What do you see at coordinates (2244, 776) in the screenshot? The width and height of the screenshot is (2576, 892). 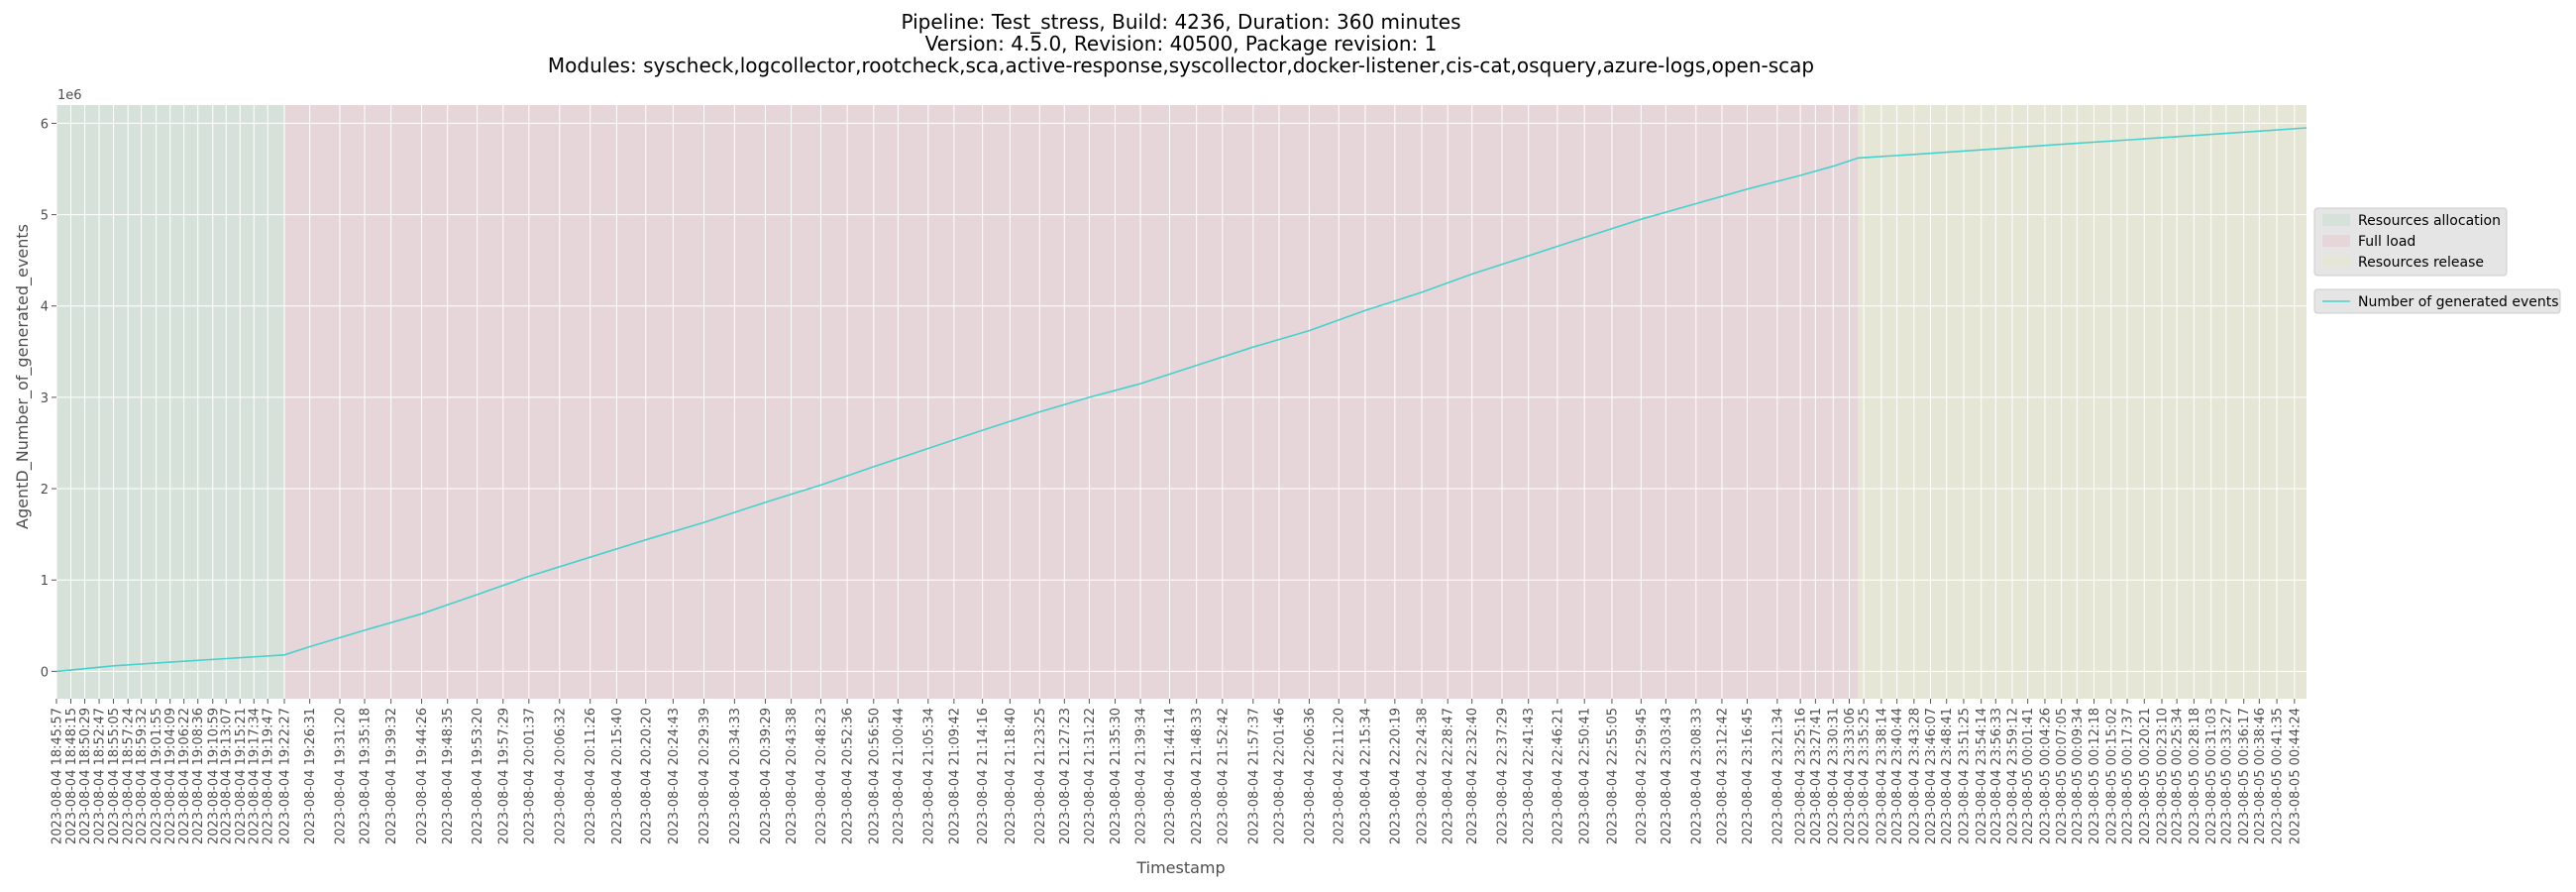 I see `x-tick-label: 2023-08-05 00:36:17` at bounding box center [2244, 776].